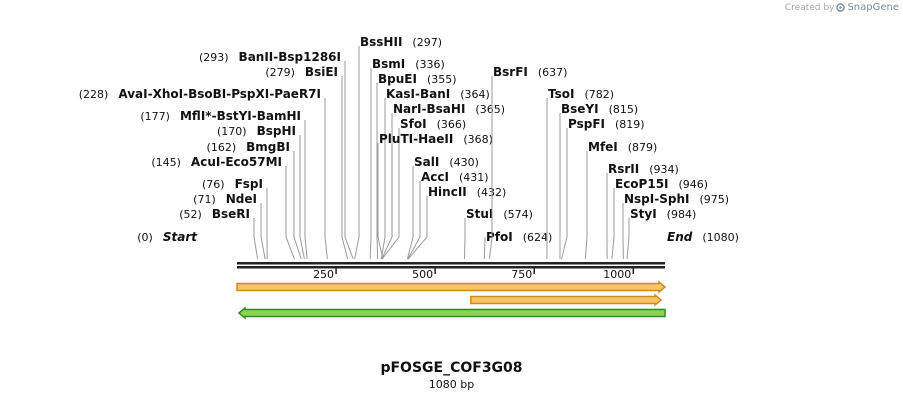  What do you see at coordinates (586, 124) in the screenshot?
I see `enzyme-name: PspFI` at bounding box center [586, 124].